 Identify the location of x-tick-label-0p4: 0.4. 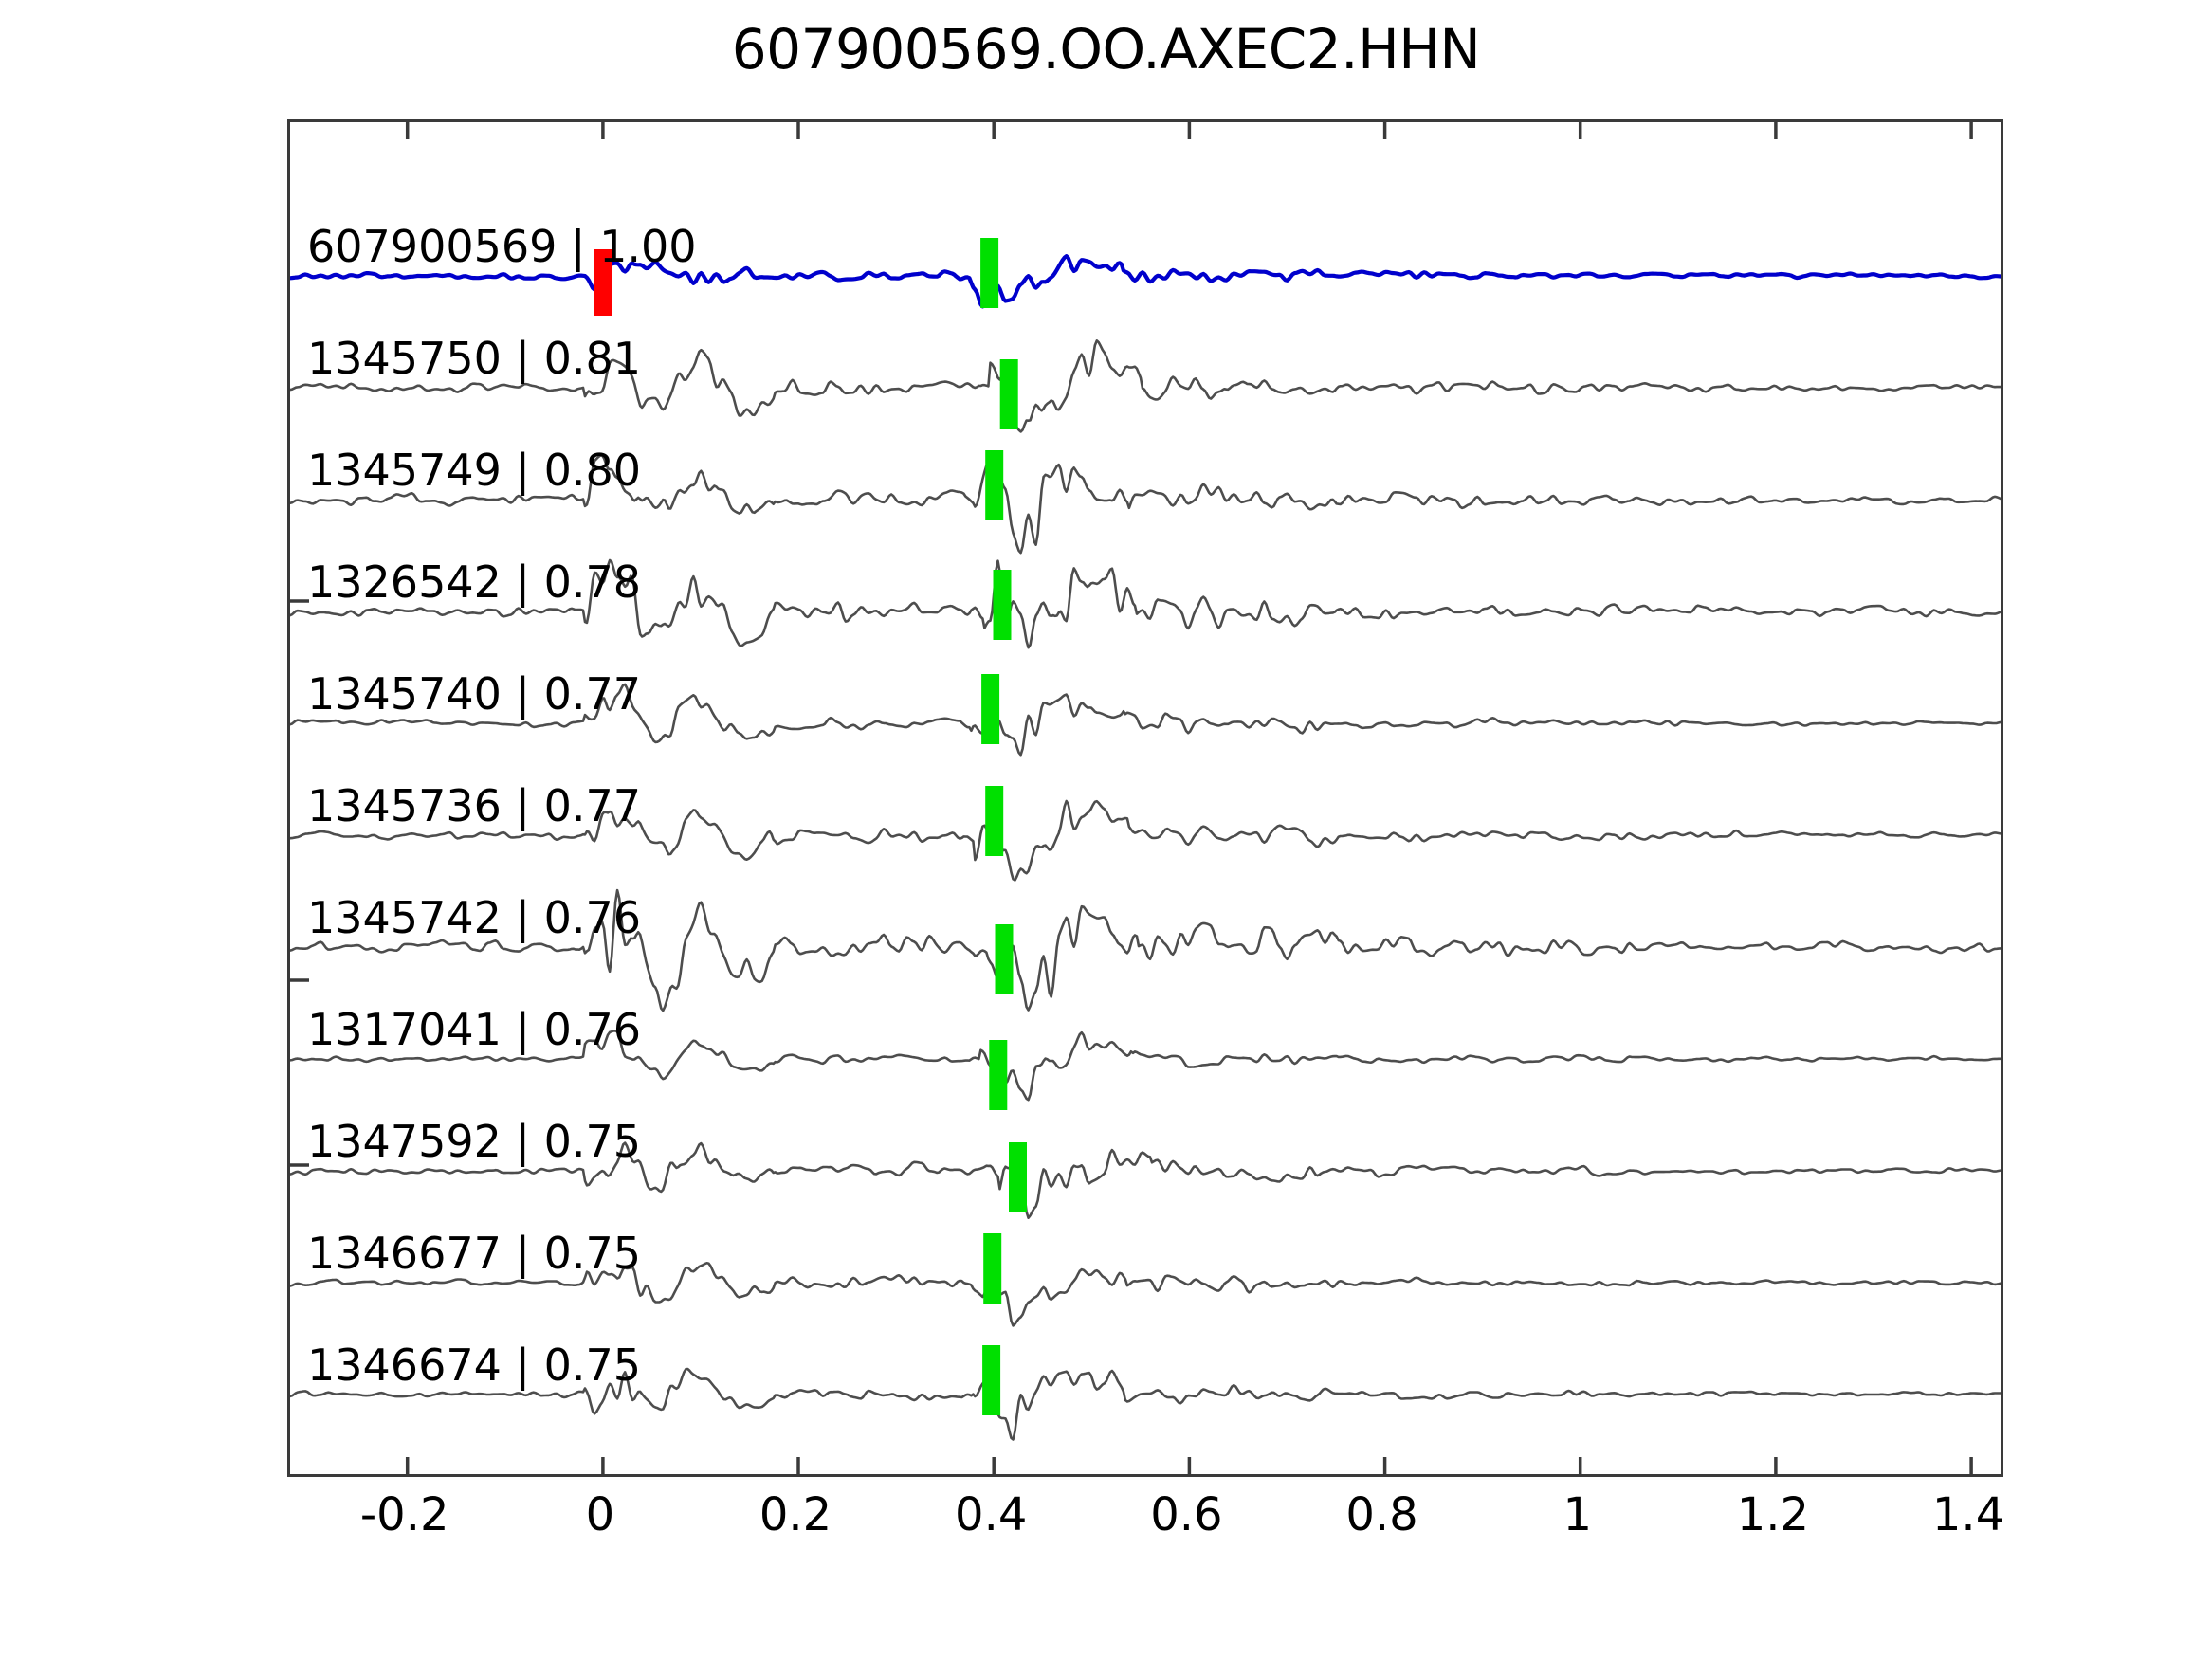
(991, 1514).